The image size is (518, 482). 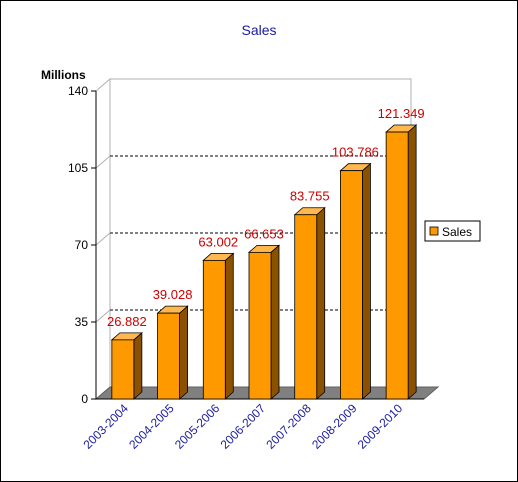 I want to click on y-tick-label: 140, so click(x=78, y=91).